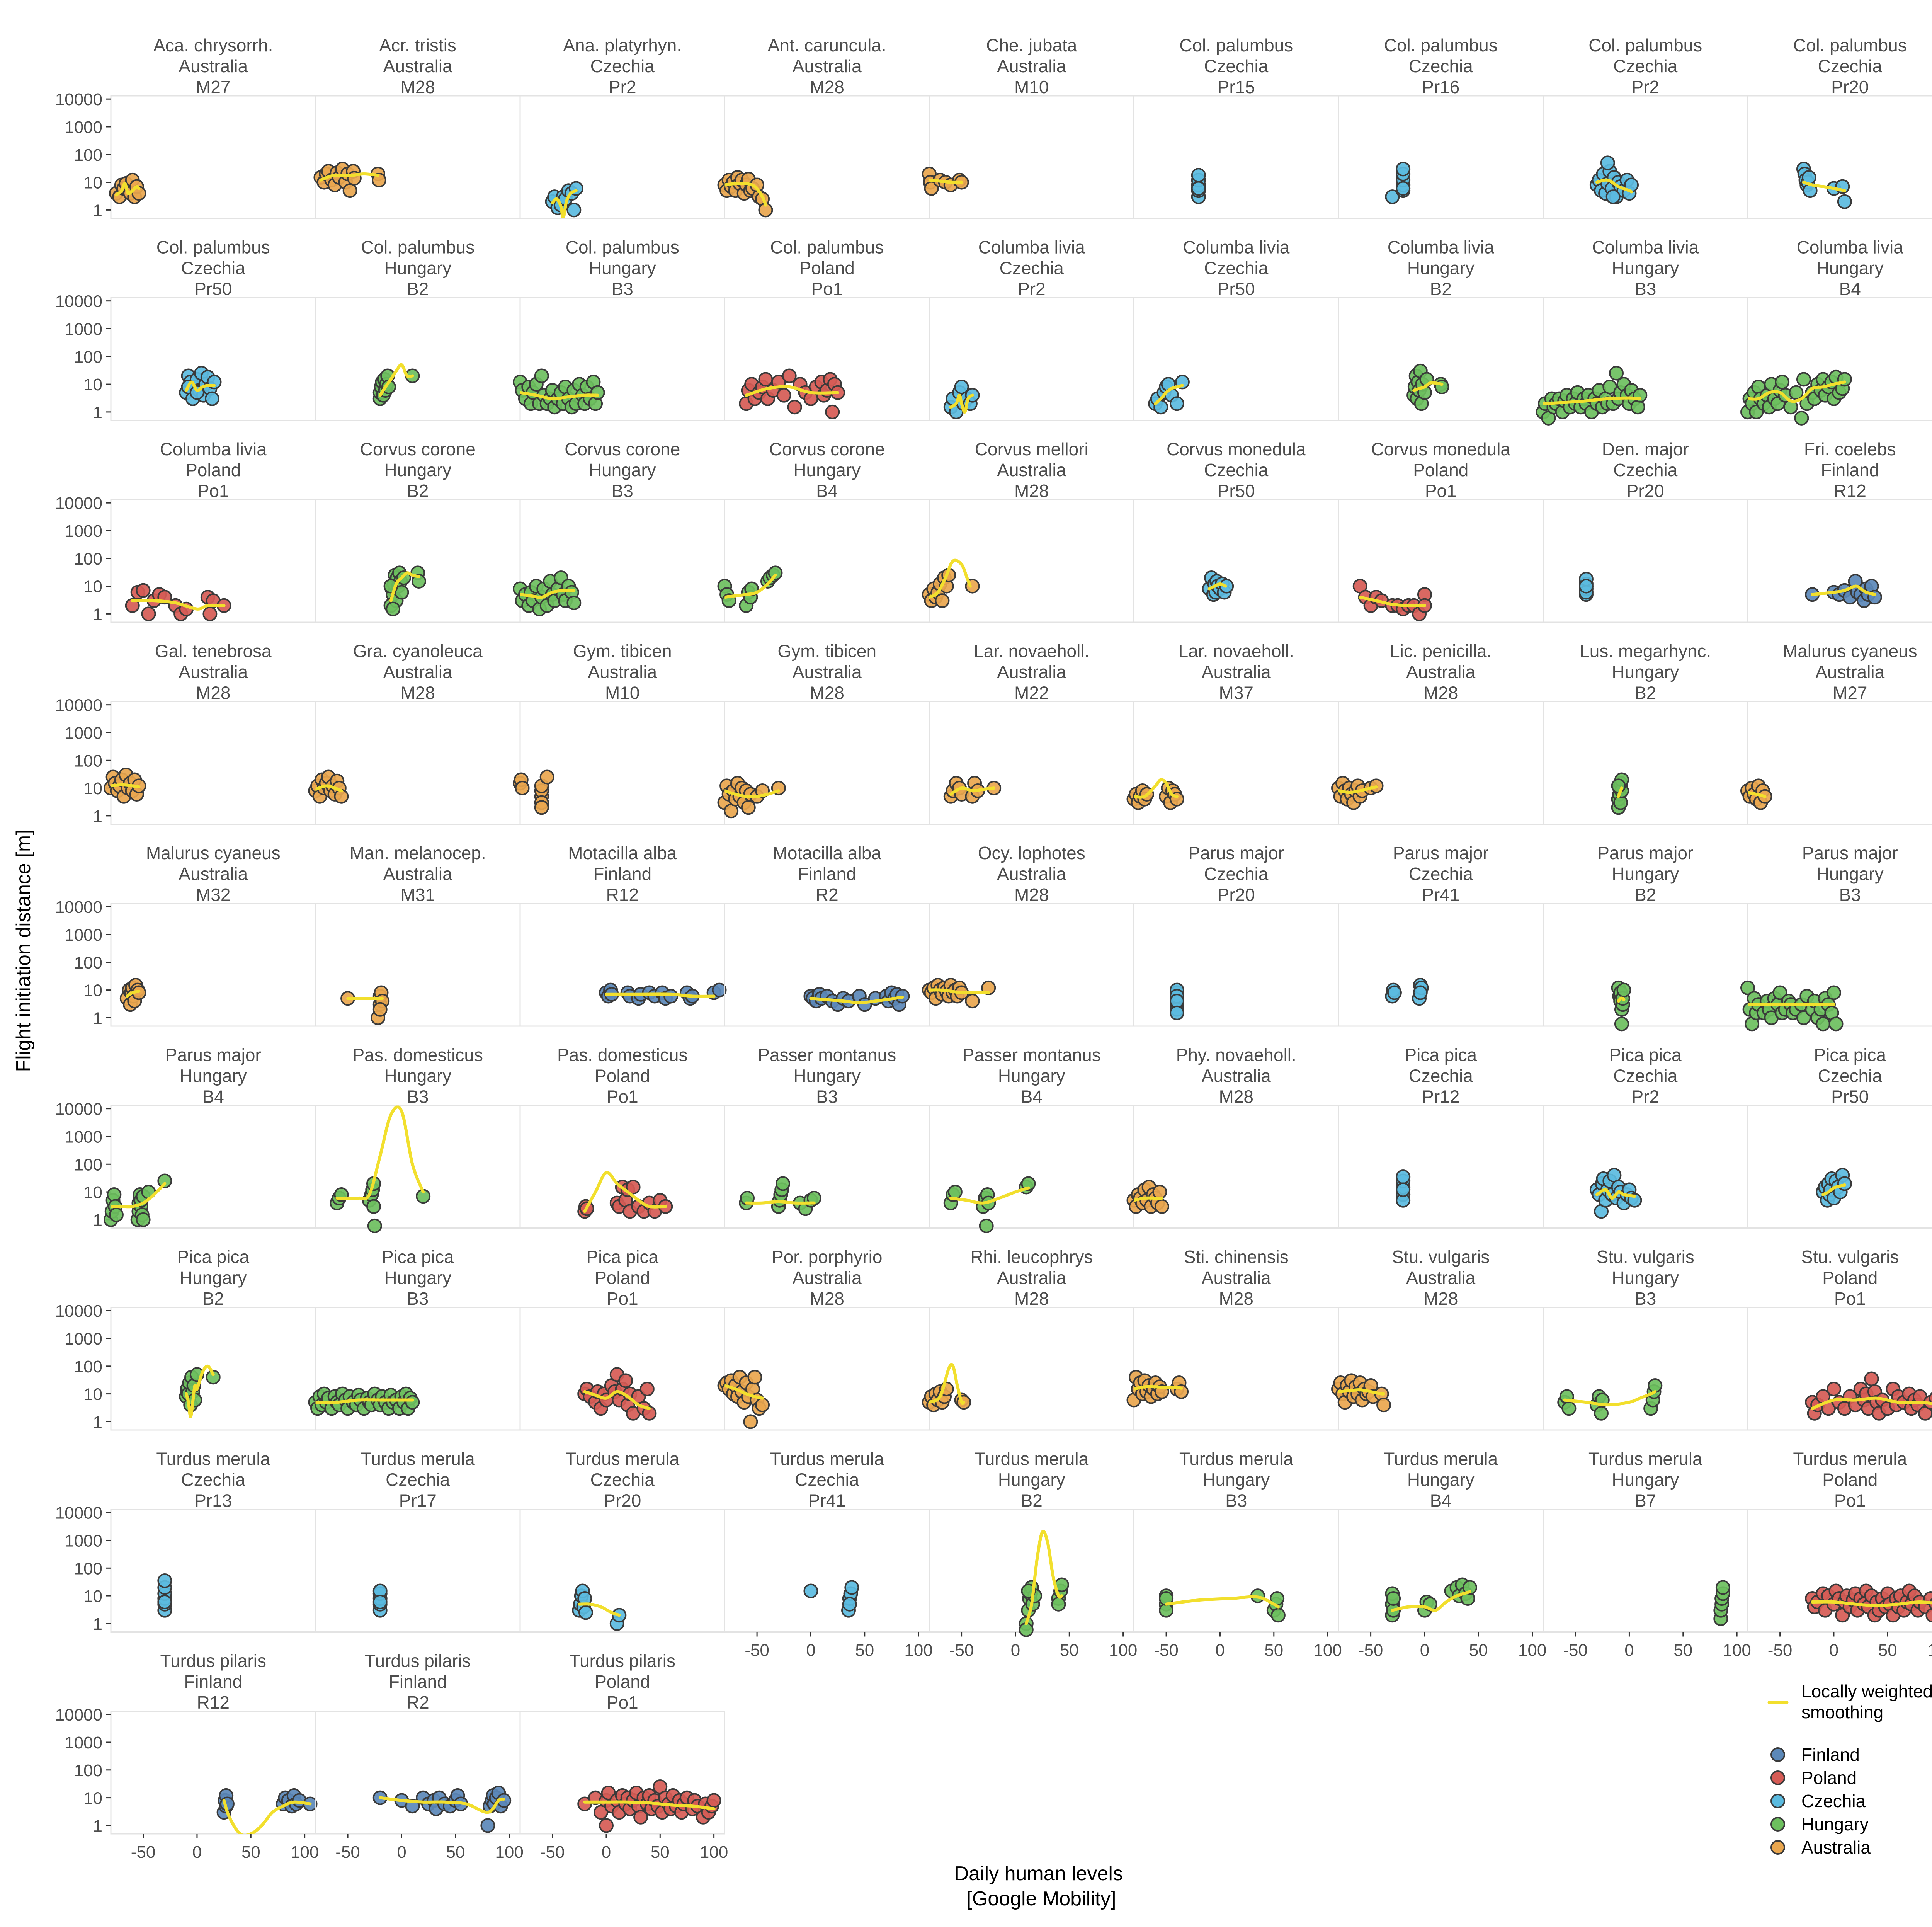 The image size is (1932, 1927). I want to click on panel-title: Ana. platyrhyn. Czechia Pr2, so click(623, 66).